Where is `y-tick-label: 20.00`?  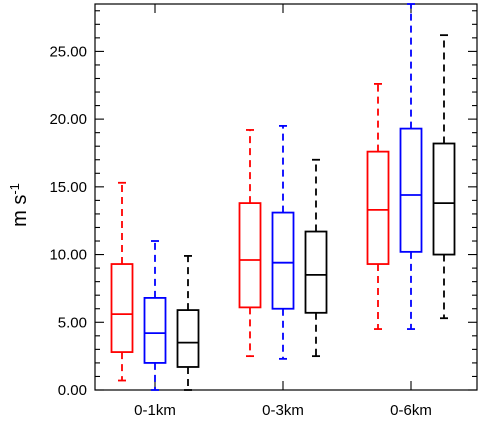
y-tick-label: 20.00 is located at coordinates (68, 119).